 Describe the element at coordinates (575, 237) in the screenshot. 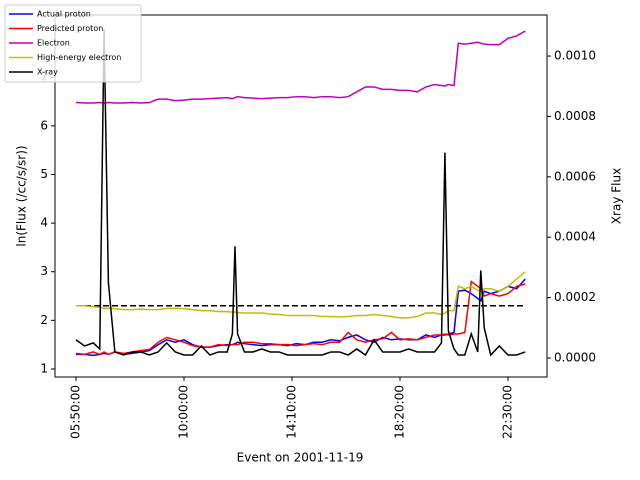

I see `y2-tick-label: 0.0004` at that location.